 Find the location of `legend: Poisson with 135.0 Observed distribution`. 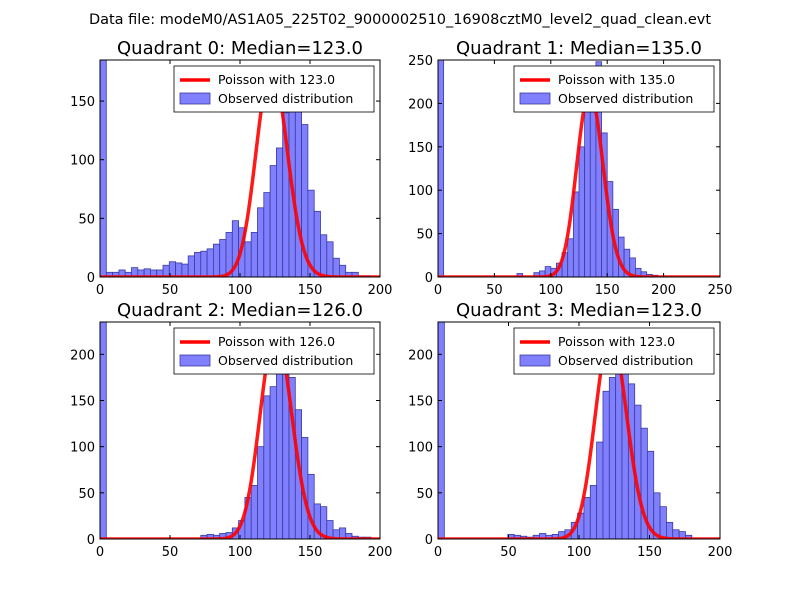

legend: Poisson with 135.0 Observed distribution is located at coordinates (614, 89).